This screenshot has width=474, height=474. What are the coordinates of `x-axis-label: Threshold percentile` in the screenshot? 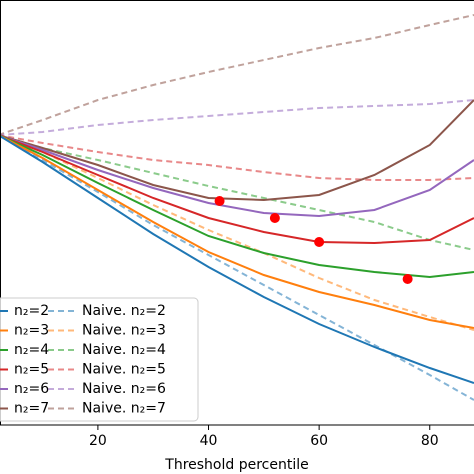 It's located at (236, 465).